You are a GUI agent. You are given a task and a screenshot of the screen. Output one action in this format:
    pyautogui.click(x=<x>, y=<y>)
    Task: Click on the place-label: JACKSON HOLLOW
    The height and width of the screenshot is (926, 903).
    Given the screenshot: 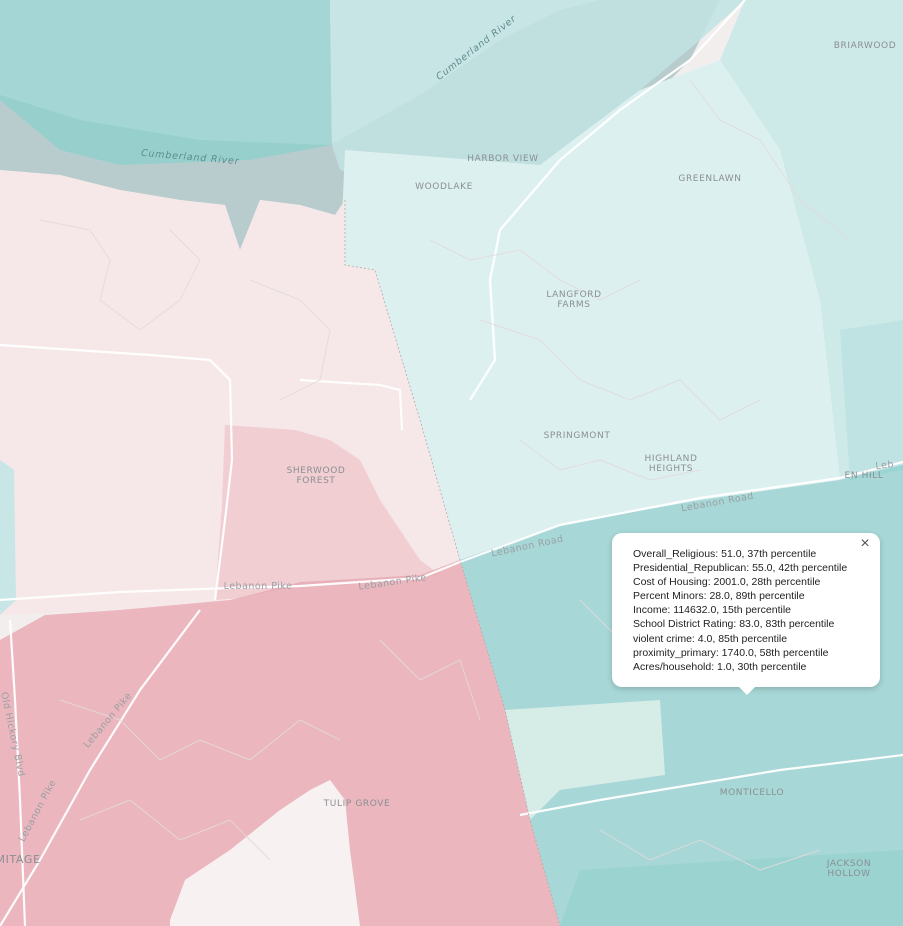 What is the action you would take?
    pyautogui.click(x=848, y=869)
    